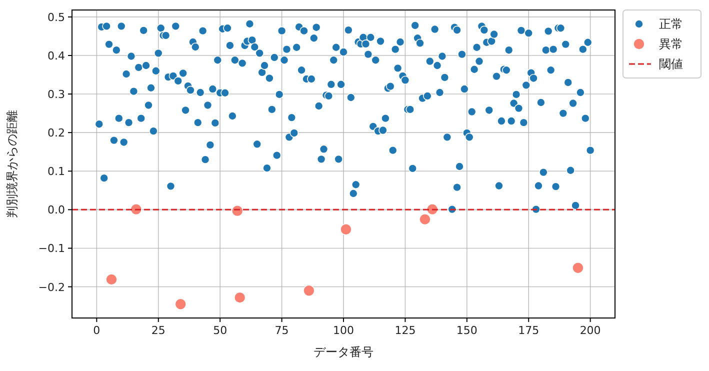 This screenshot has height=371, width=709. What do you see at coordinates (671, 24) in the screenshot?
I see `legend-label: 正常` at bounding box center [671, 24].